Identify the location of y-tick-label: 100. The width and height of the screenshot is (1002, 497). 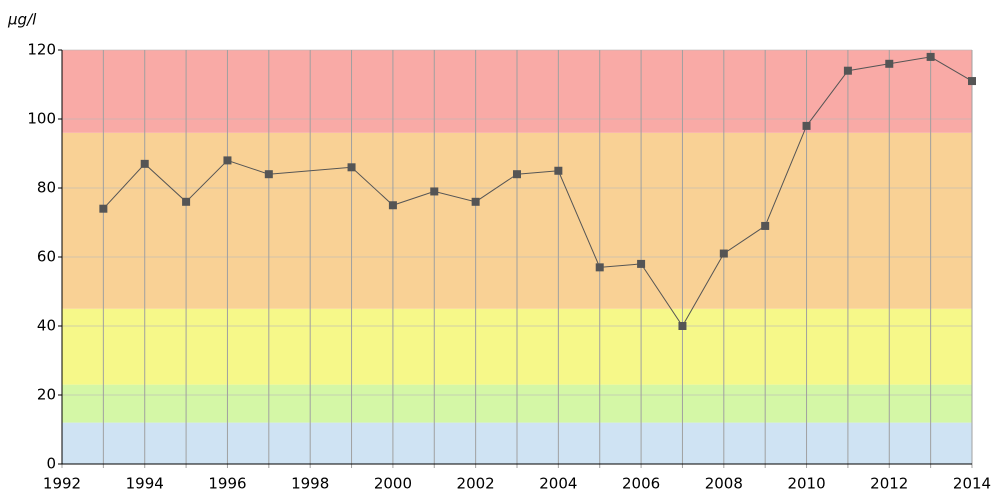
(41, 119).